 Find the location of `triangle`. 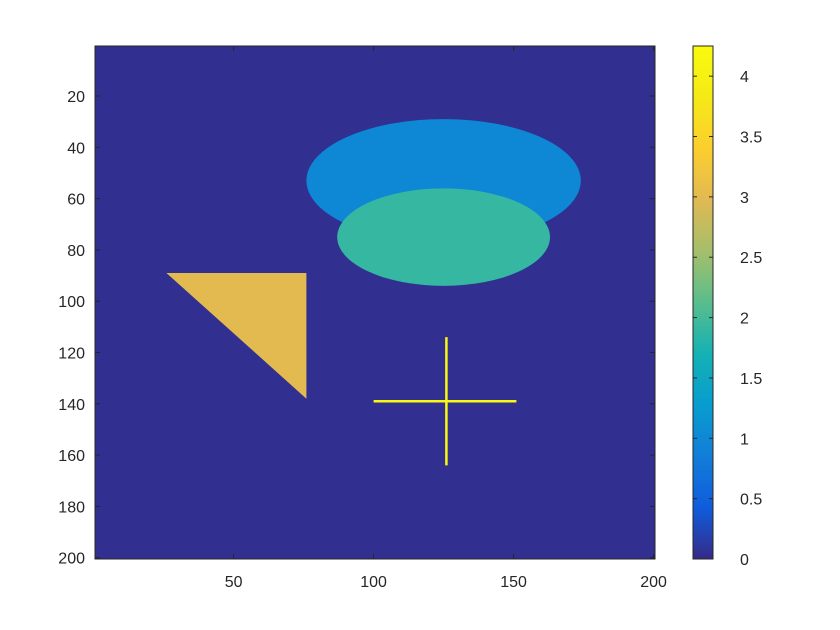

triangle is located at coordinates (236, 336).